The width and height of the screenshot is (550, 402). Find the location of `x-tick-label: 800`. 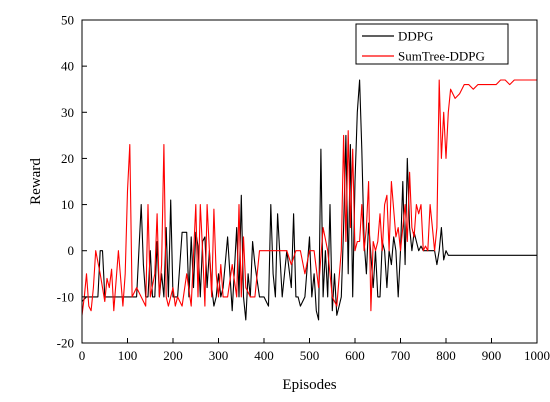

x-tick-label: 800 is located at coordinates (446, 355).